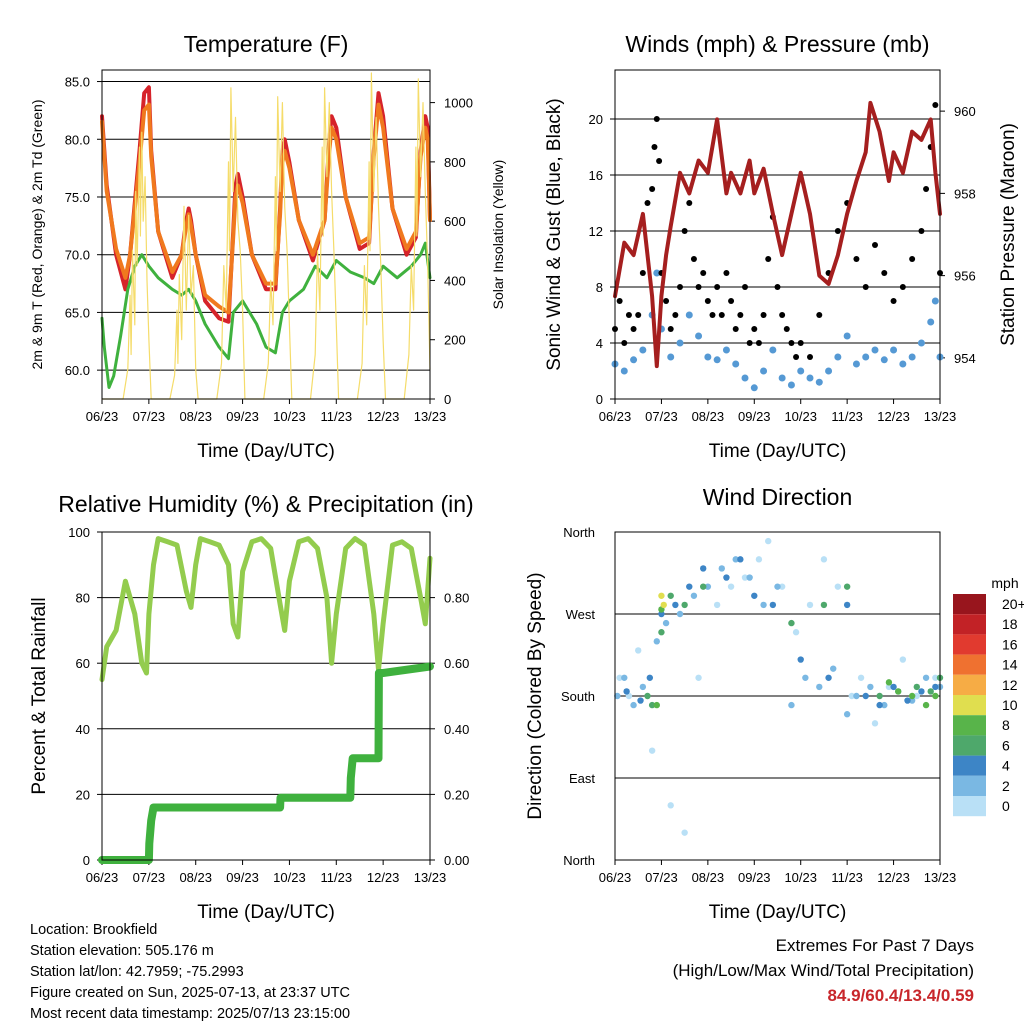  I want to click on gust-series, so click(777, 231).